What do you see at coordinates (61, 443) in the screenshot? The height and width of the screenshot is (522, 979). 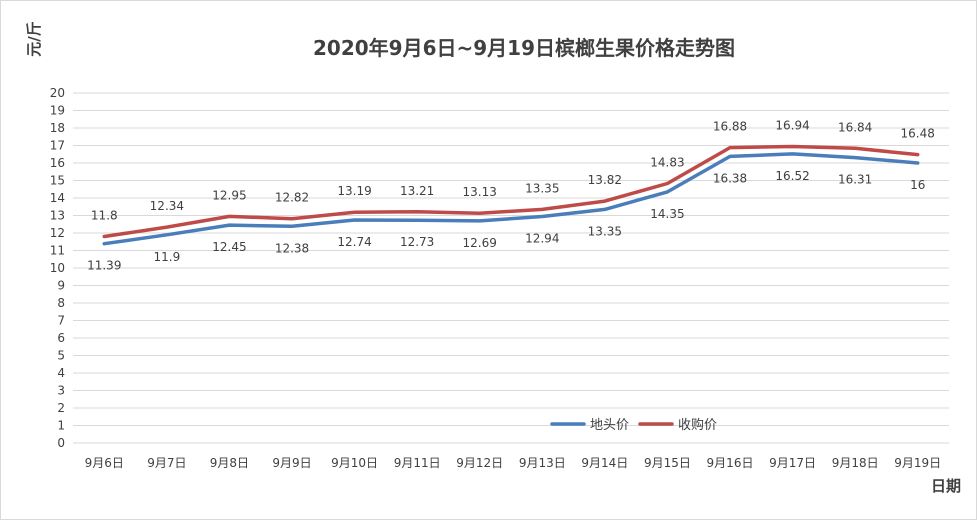 I see `y-tick-label: 0` at bounding box center [61, 443].